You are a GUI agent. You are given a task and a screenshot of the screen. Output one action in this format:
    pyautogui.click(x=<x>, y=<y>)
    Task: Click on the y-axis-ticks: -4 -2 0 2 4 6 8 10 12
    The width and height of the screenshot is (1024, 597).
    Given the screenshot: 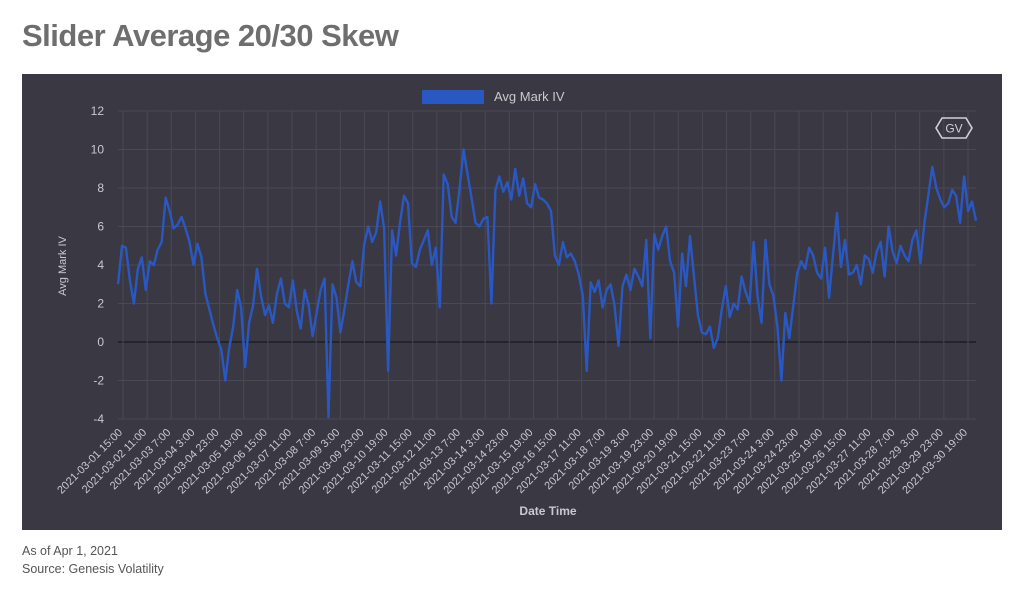 What is the action you would take?
    pyautogui.click(x=98, y=265)
    